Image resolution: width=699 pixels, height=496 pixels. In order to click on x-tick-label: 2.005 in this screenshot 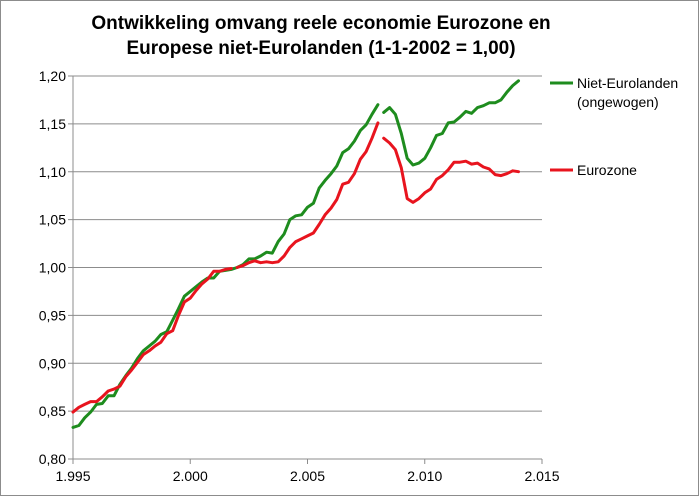, I will do `click(307, 476)`.